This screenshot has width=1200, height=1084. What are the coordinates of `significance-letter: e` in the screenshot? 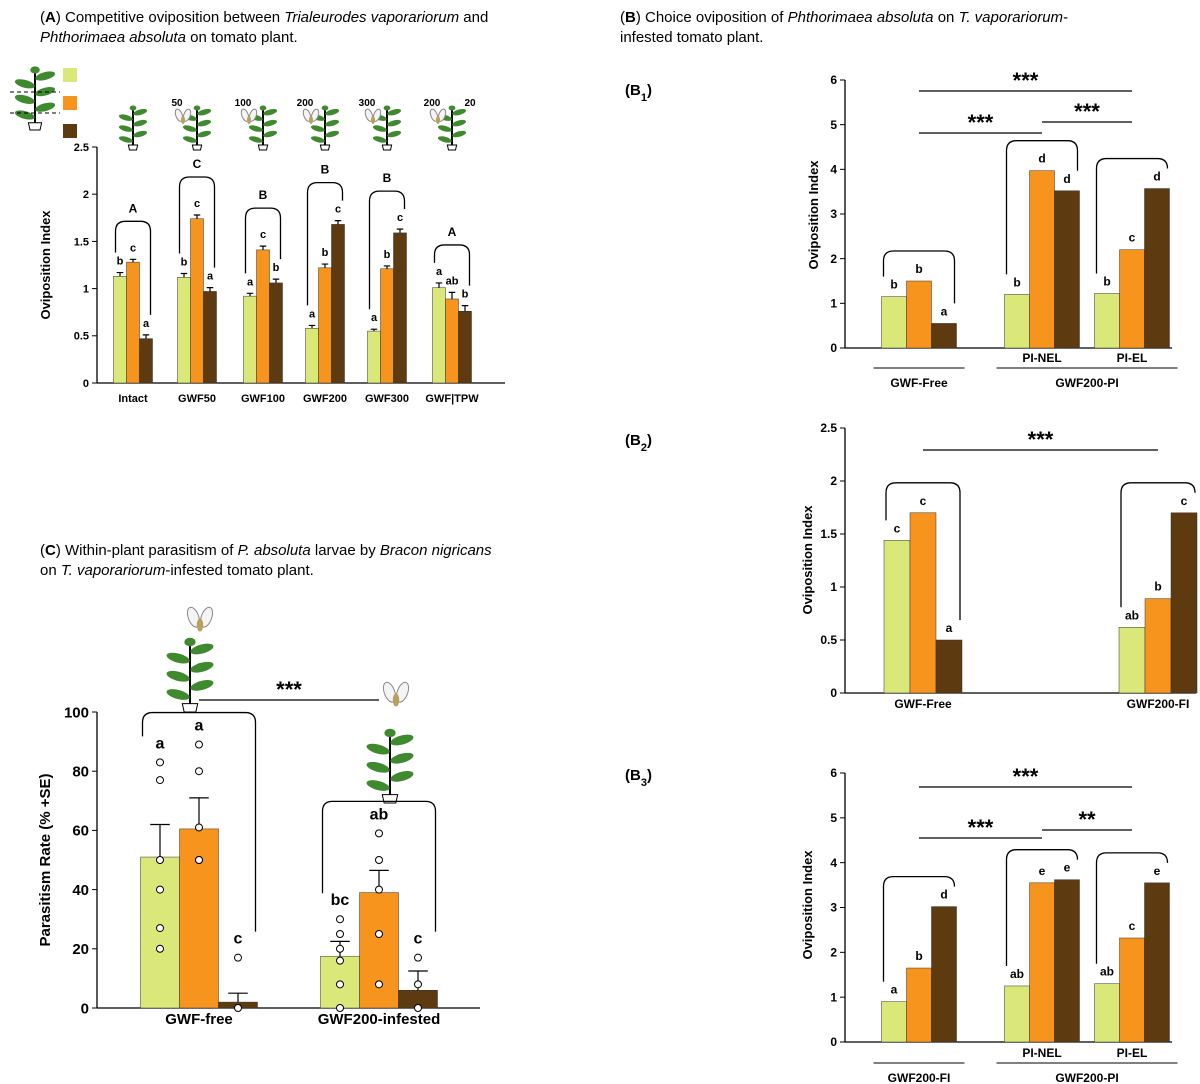 It's located at (1157, 871).